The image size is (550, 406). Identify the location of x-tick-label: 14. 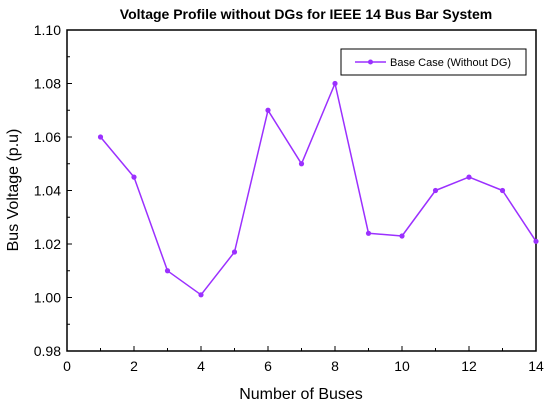
(536, 366).